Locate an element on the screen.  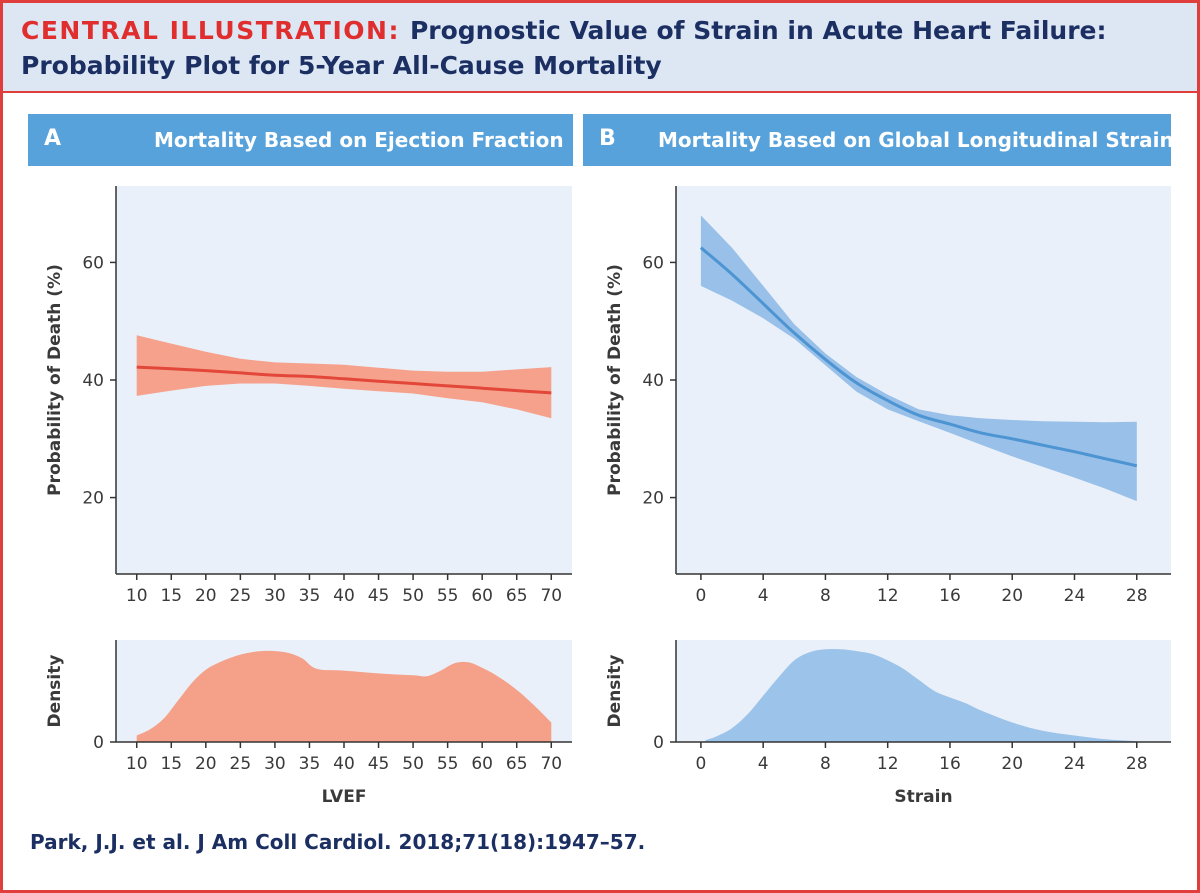
panel-b-letter: B is located at coordinates (607, 138).